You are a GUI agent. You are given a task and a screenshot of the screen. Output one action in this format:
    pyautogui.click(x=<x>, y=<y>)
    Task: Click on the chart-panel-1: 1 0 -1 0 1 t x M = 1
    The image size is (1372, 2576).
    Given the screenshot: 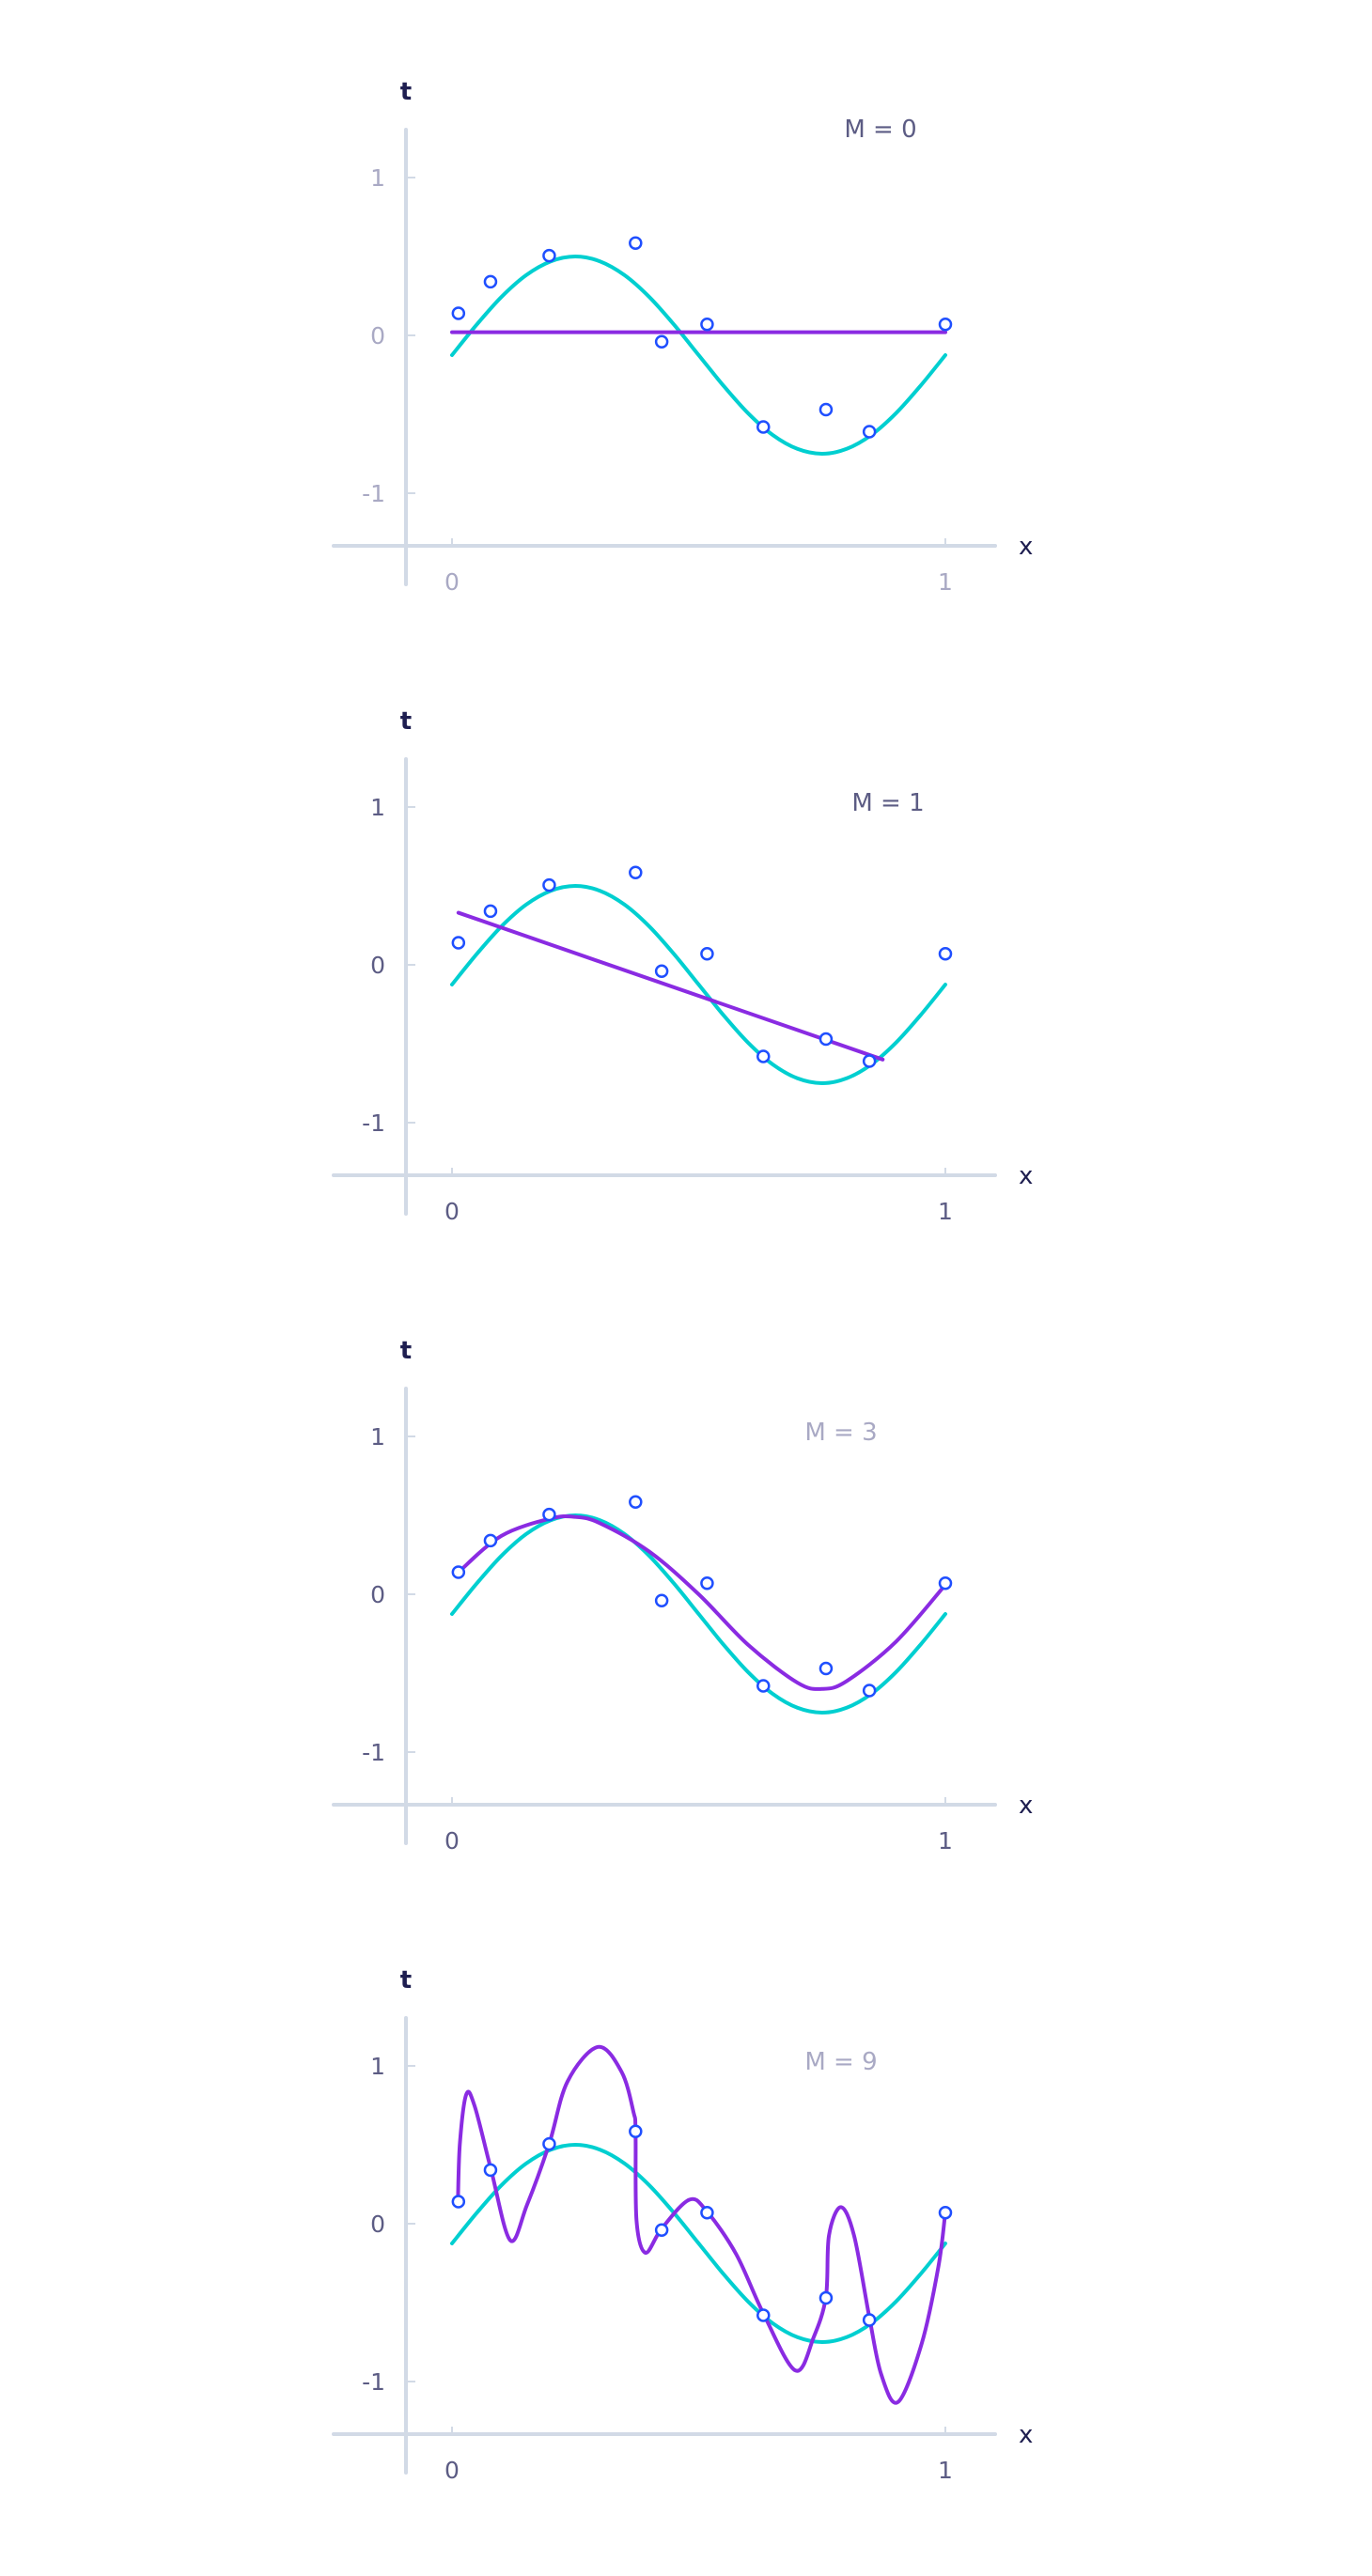 What is the action you would take?
    pyautogui.click(x=682, y=966)
    